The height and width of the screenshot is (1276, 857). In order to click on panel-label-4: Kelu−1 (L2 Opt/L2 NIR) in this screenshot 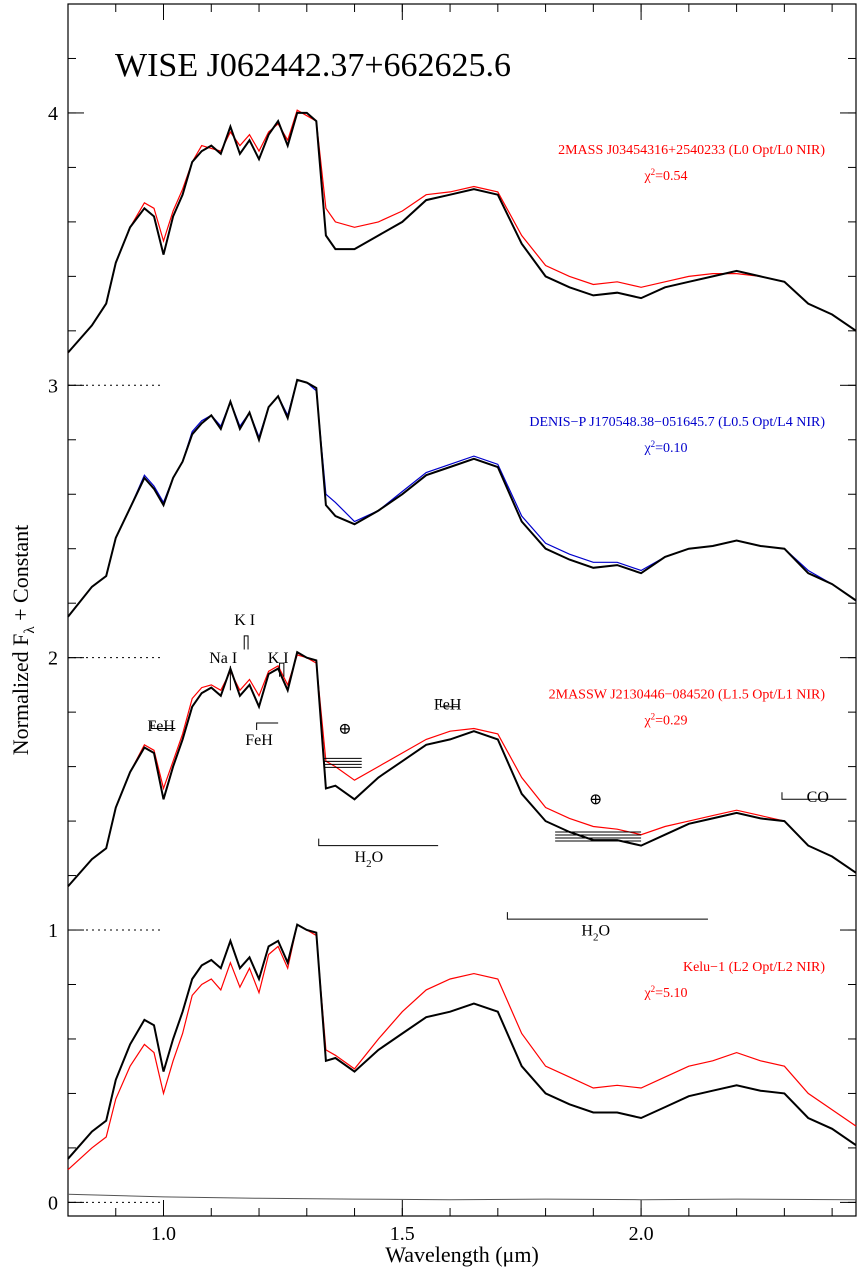, I will do `click(754, 967)`.